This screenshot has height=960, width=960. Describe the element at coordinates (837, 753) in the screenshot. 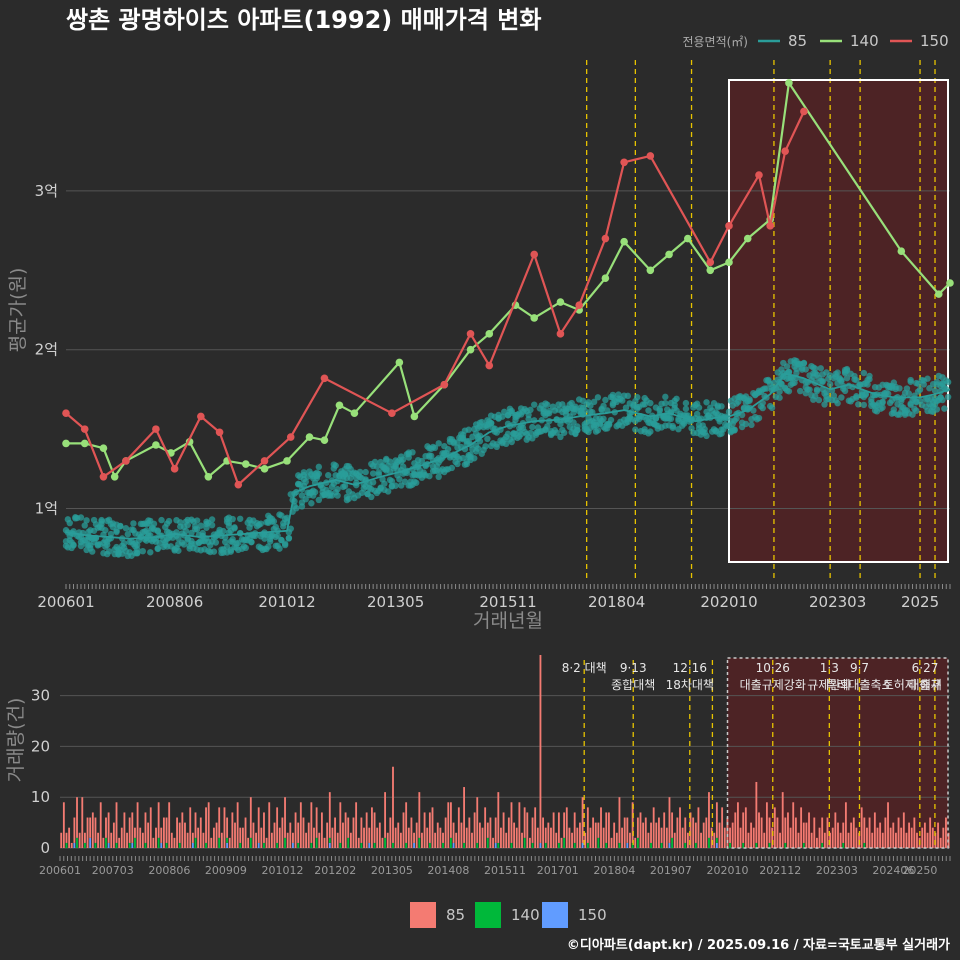

I see `volume-highlight-region` at that location.